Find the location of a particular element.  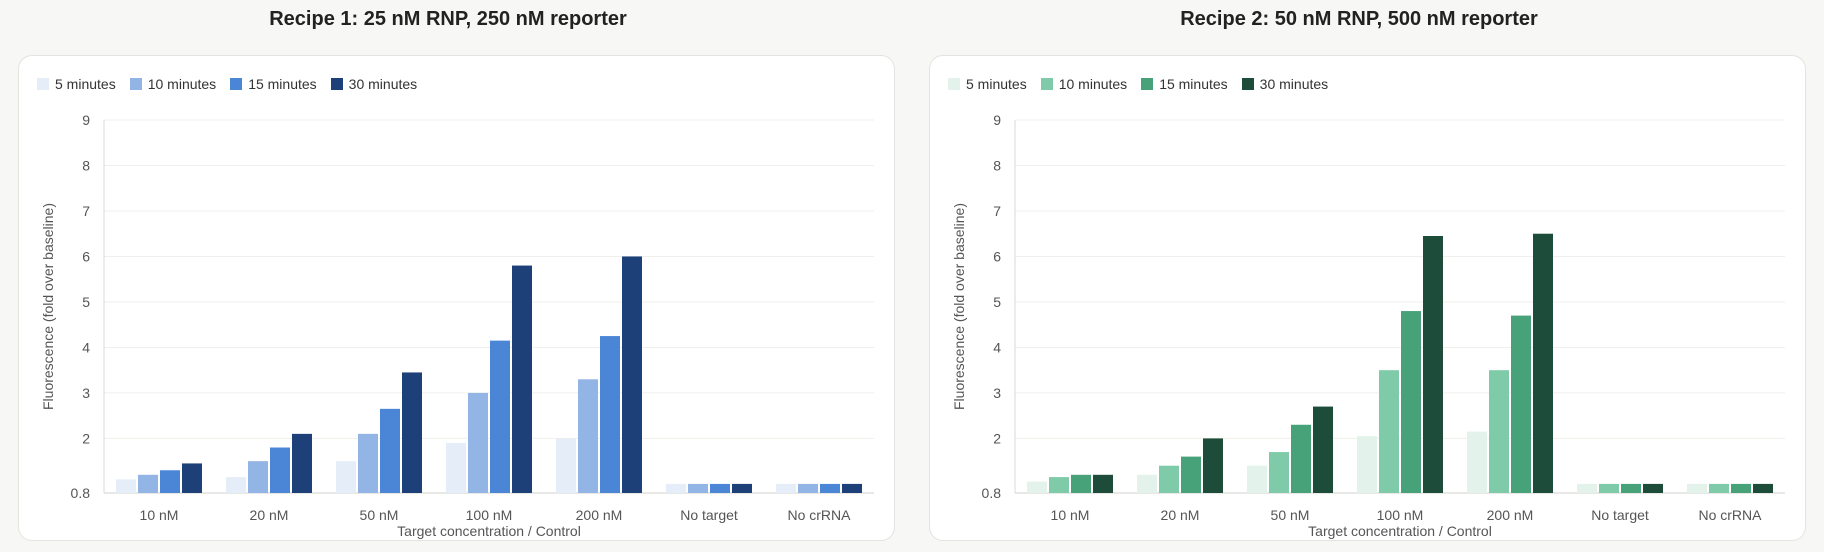

y-tick-label: 9 is located at coordinates (86, 120).